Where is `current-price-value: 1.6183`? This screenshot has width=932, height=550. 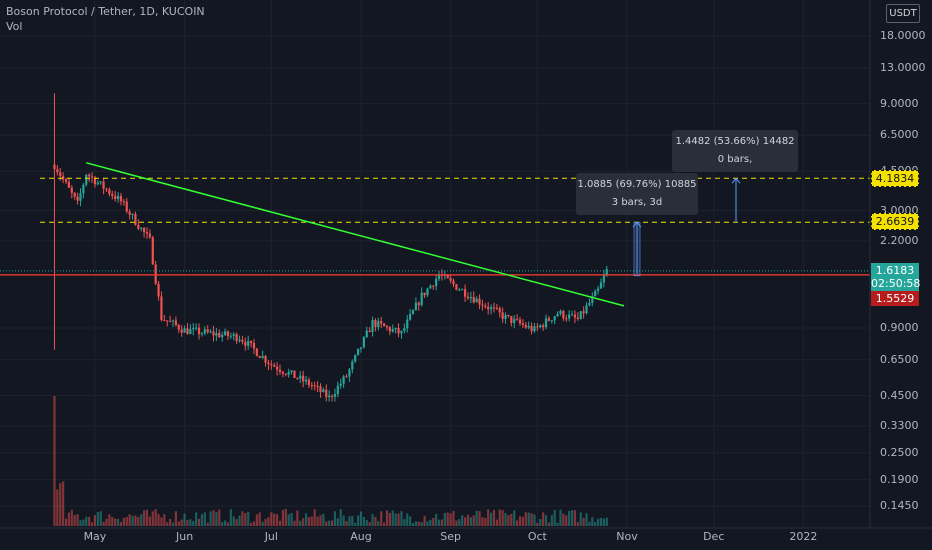 current-price-value: 1.6183 is located at coordinates (895, 270).